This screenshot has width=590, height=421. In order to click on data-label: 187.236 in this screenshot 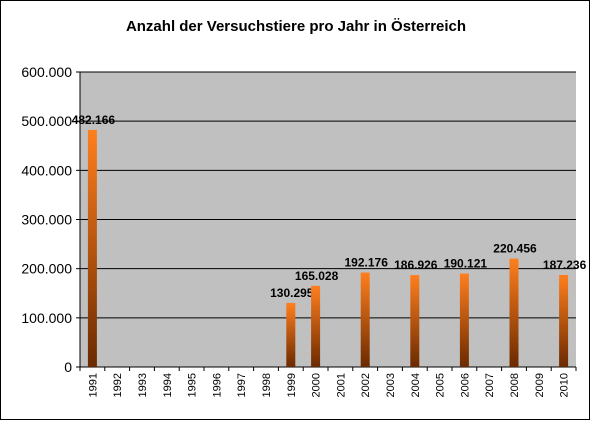, I will do `click(565, 265)`.